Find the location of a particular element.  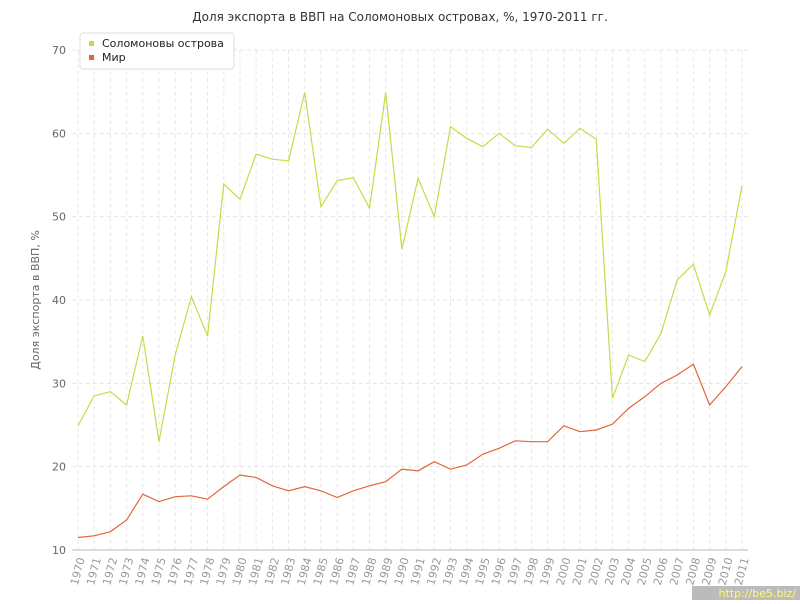

legend-label: Мир is located at coordinates (114, 57).